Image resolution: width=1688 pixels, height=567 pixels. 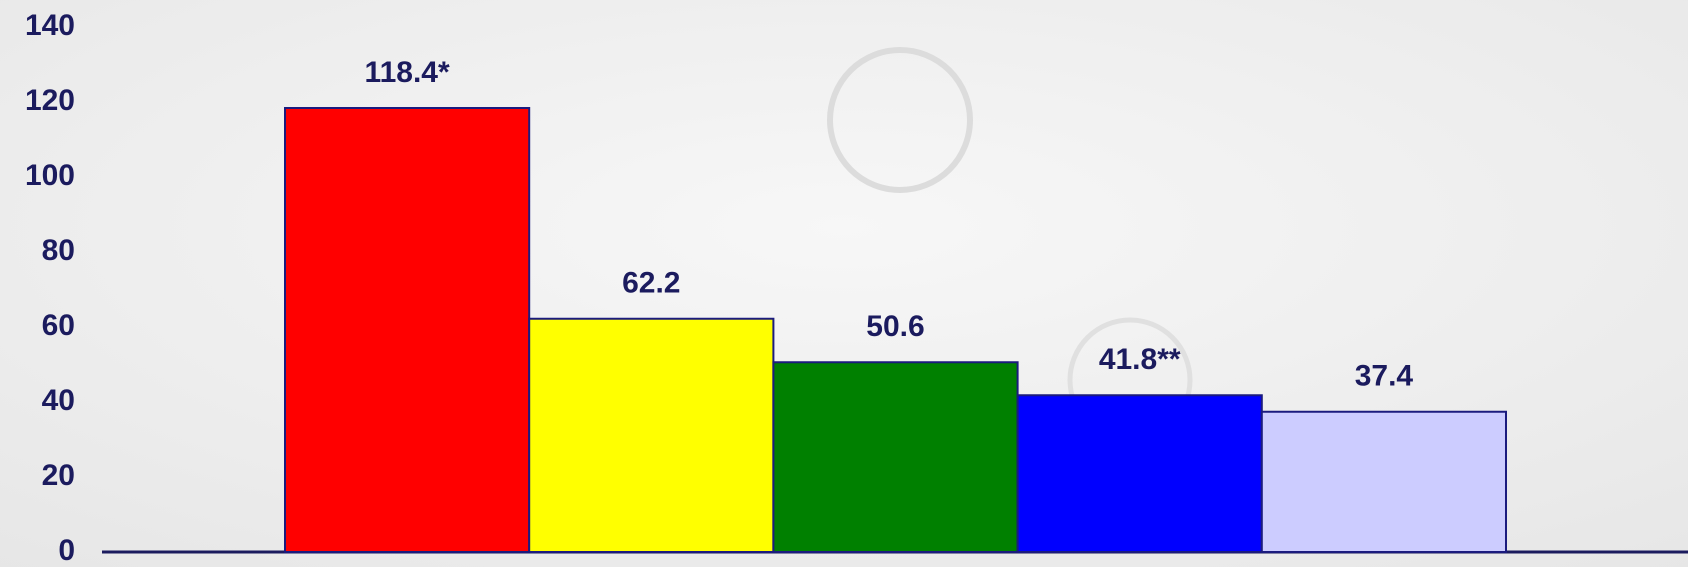 What do you see at coordinates (895, 326) in the screenshot?
I see `data-label: 50.6` at bounding box center [895, 326].